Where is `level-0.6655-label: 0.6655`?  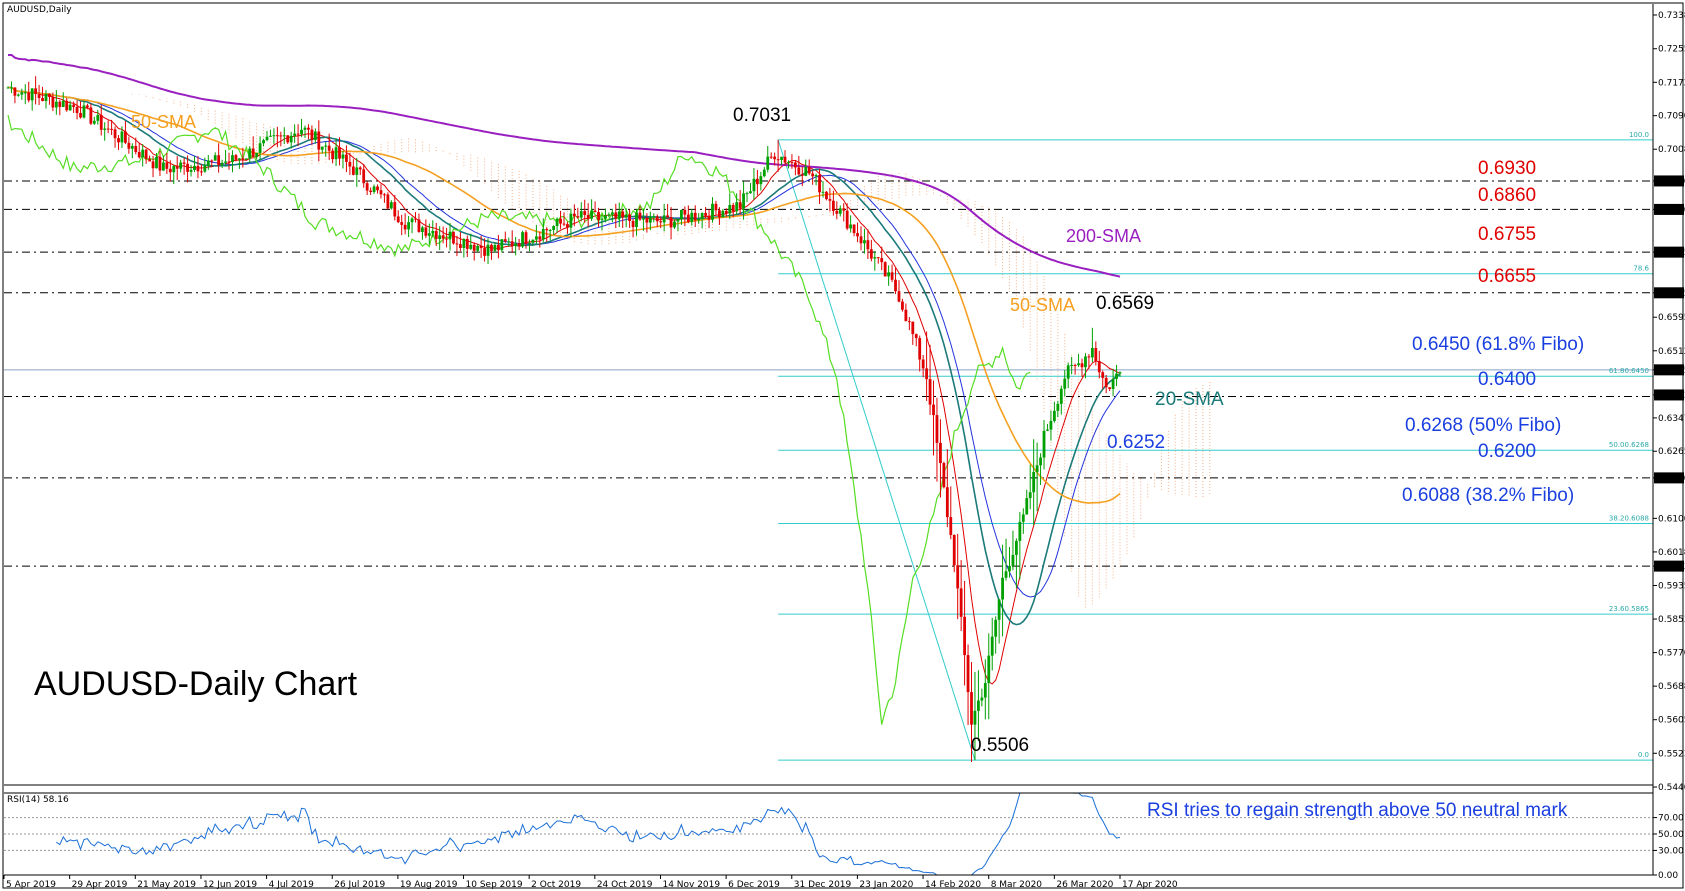
level-0.6655-label: 0.6655 is located at coordinates (1507, 276).